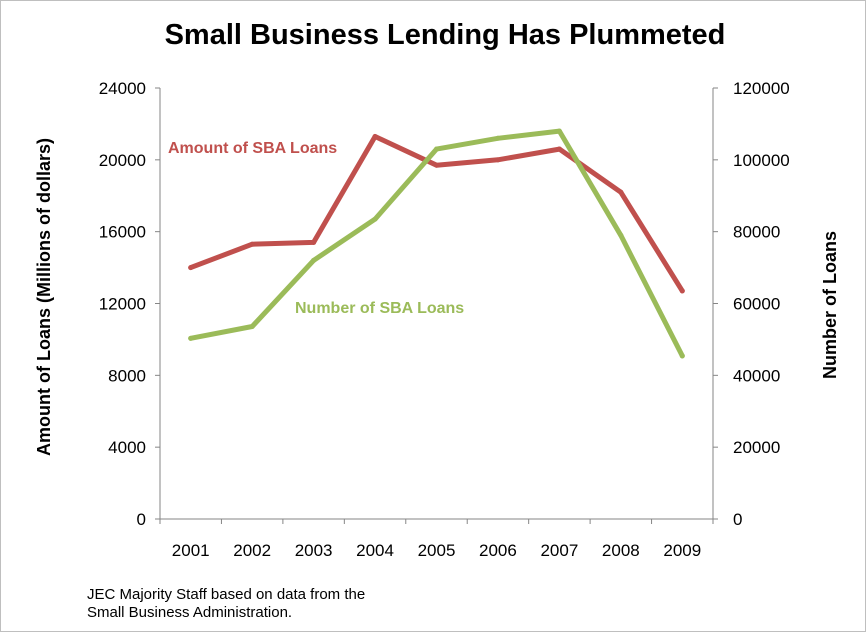 The height and width of the screenshot is (632, 866). What do you see at coordinates (761, 160) in the screenshot?
I see `right-tick-label: 100000` at bounding box center [761, 160].